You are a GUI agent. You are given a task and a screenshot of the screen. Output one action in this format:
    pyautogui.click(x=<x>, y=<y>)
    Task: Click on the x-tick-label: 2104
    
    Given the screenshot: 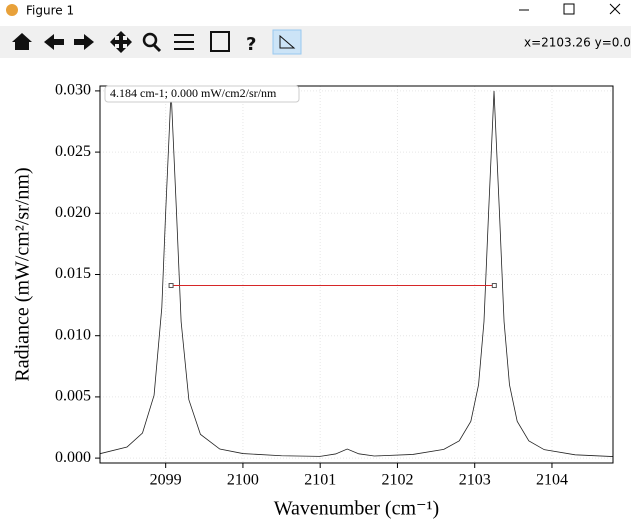 What is the action you would take?
    pyautogui.click(x=552, y=480)
    